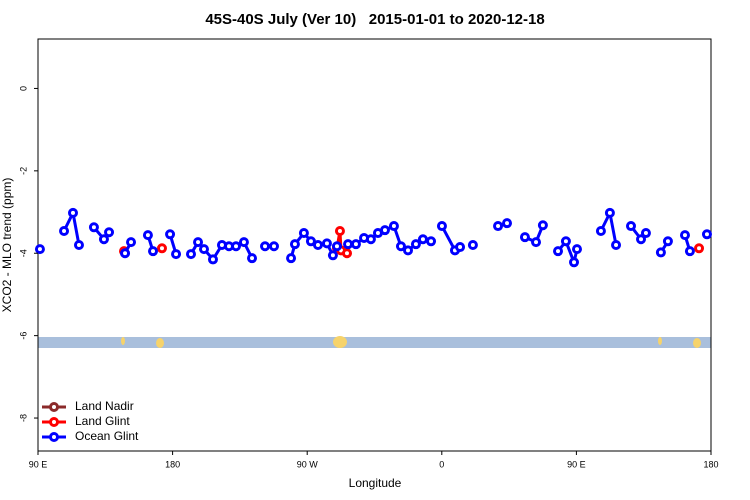  I want to click on legend-label: Land Glint, so click(102, 421).